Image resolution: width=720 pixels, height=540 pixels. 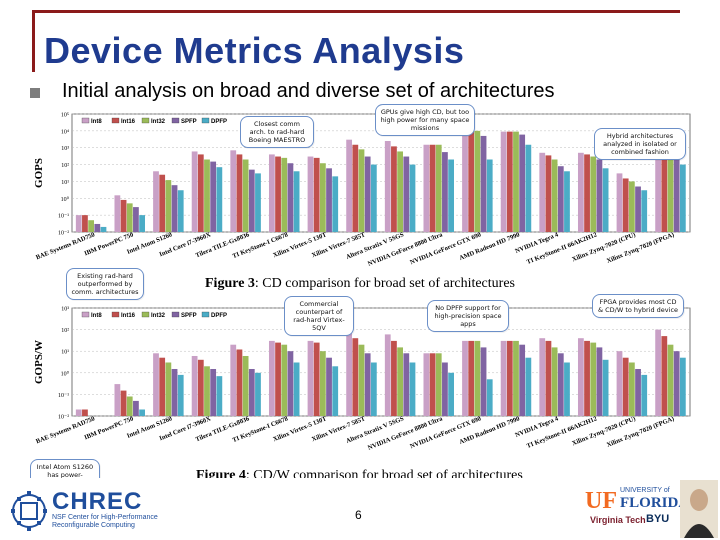 I want to click on legend-label: Int8, so click(x=96, y=122).